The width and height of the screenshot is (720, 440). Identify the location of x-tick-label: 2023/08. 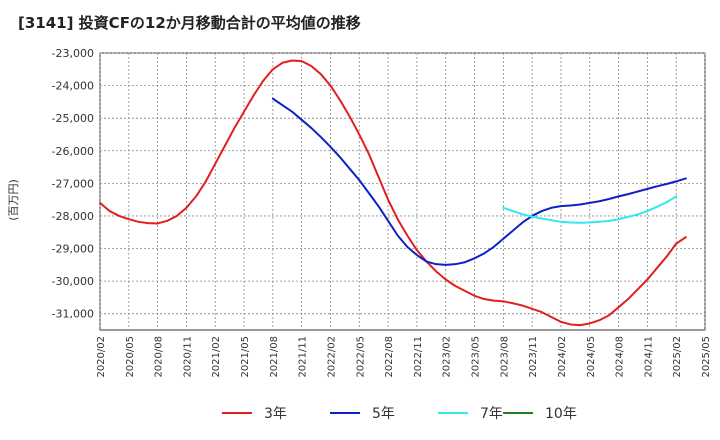
(504, 357).